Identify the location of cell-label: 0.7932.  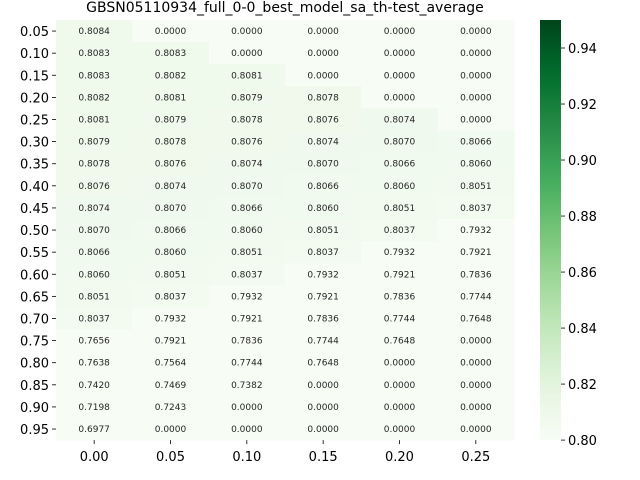
(247, 297).